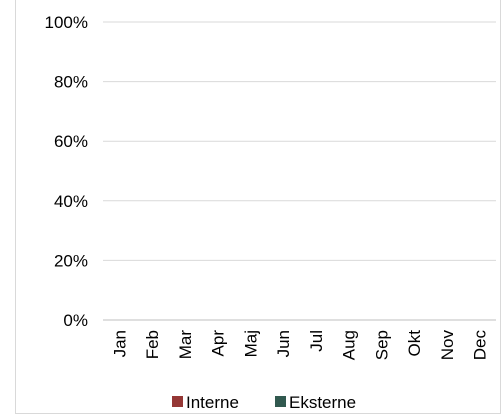  Describe the element at coordinates (218, 343) in the screenshot. I see `x-category-label: Apr` at that location.